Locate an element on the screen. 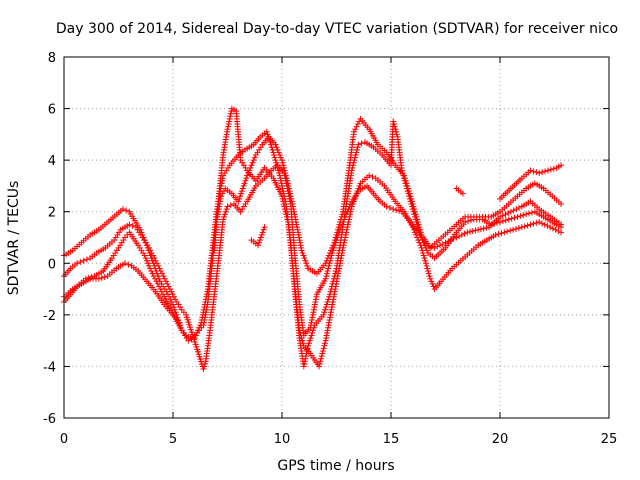 The width and height of the screenshot is (640, 480). y-tick-label: -6 is located at coordinates (49, 419).